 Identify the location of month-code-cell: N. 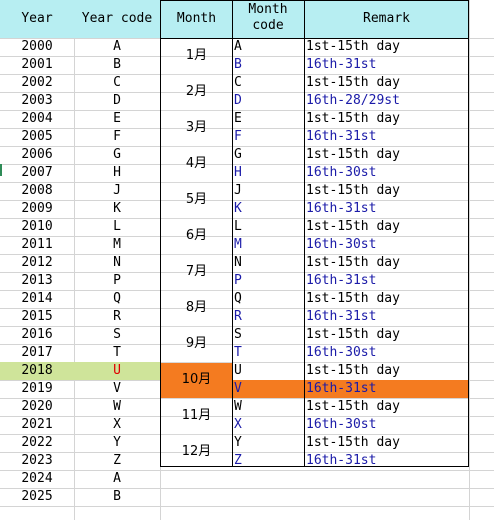
(238, 262).